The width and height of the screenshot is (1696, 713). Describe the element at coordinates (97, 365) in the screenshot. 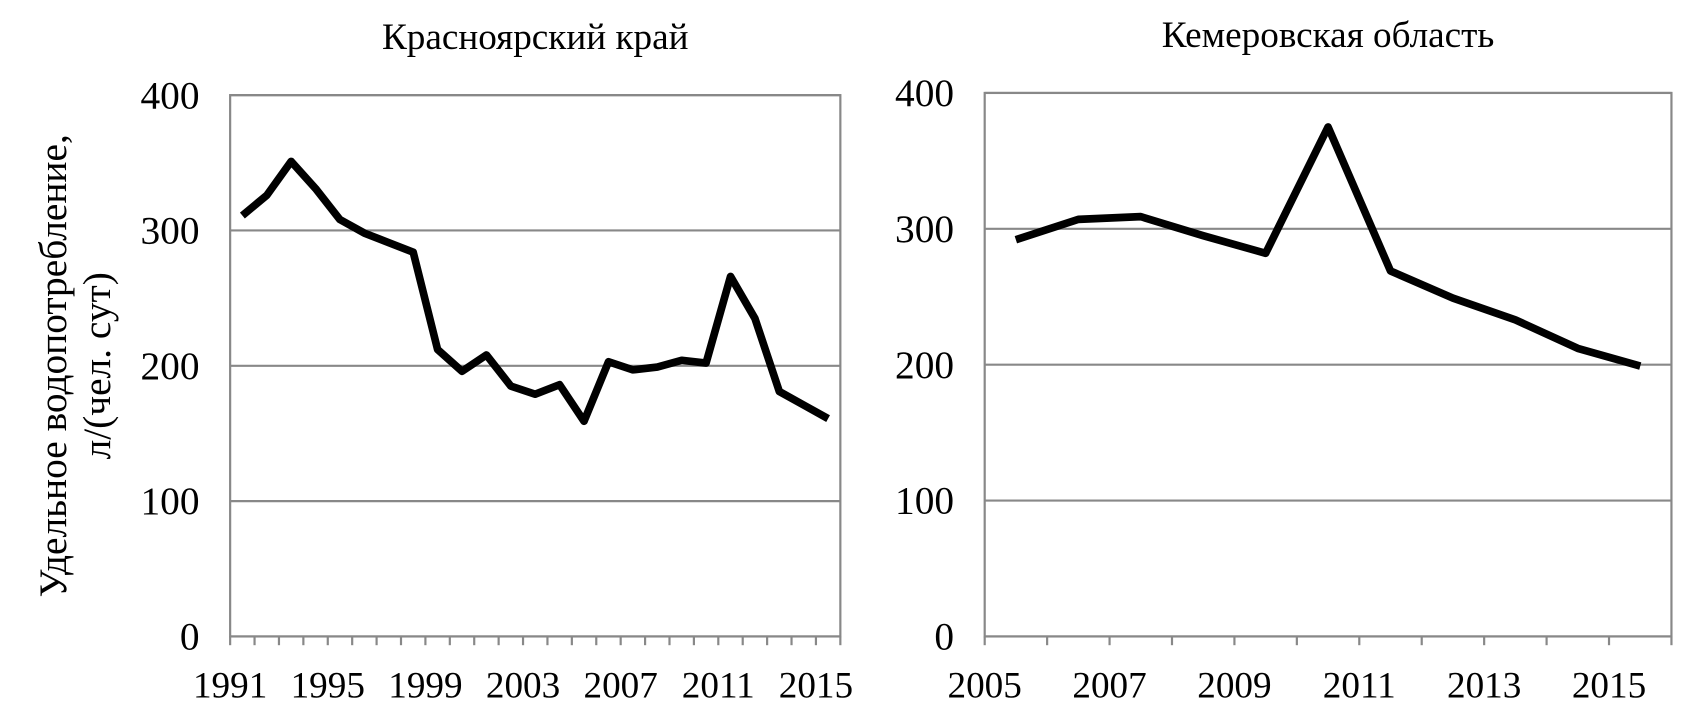

I see `y-axis-label-line: л/(чел. сут)` at that location.